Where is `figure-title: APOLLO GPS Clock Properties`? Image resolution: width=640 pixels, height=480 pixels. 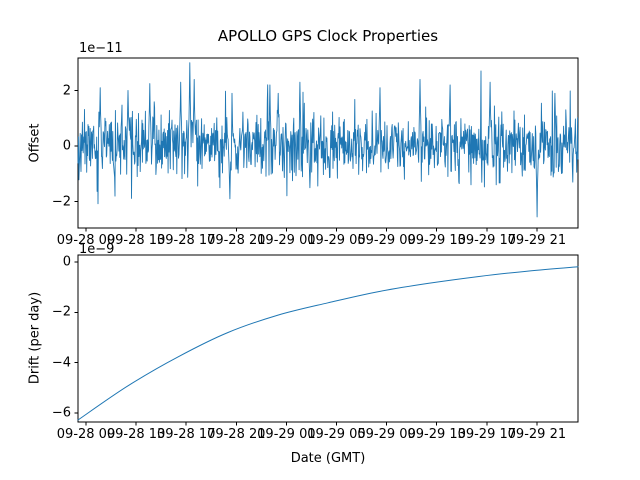 figure-title: APOLLO GPS Clock Properties is located at coordinates (328, 36).